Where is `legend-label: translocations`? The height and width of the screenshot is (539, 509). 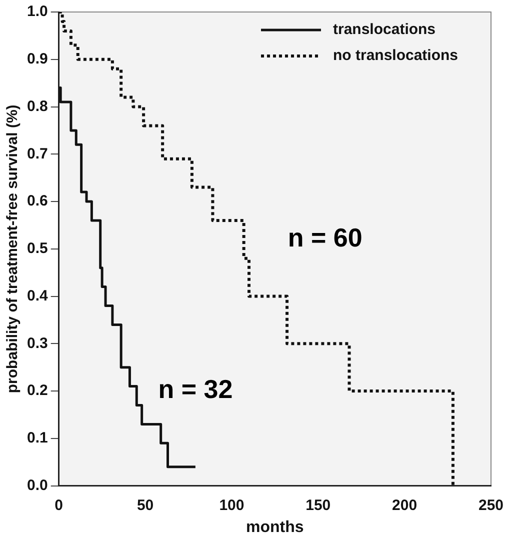 legend-label: translocations is located at coordinates (384, 29).